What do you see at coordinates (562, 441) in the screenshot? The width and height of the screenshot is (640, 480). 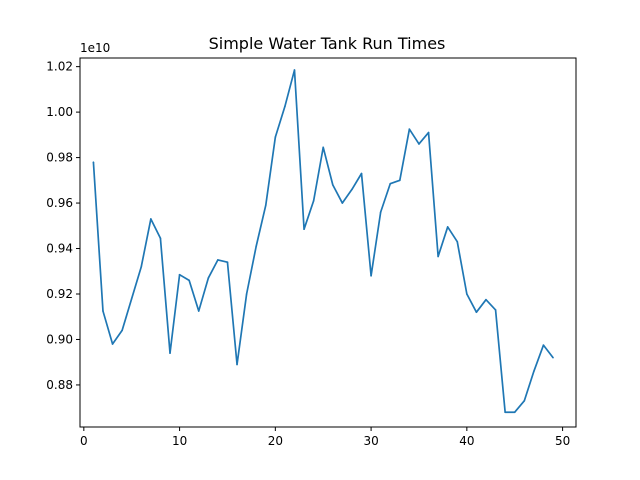 I see `x-tick-label: 50` at bounding box center [562, 441].